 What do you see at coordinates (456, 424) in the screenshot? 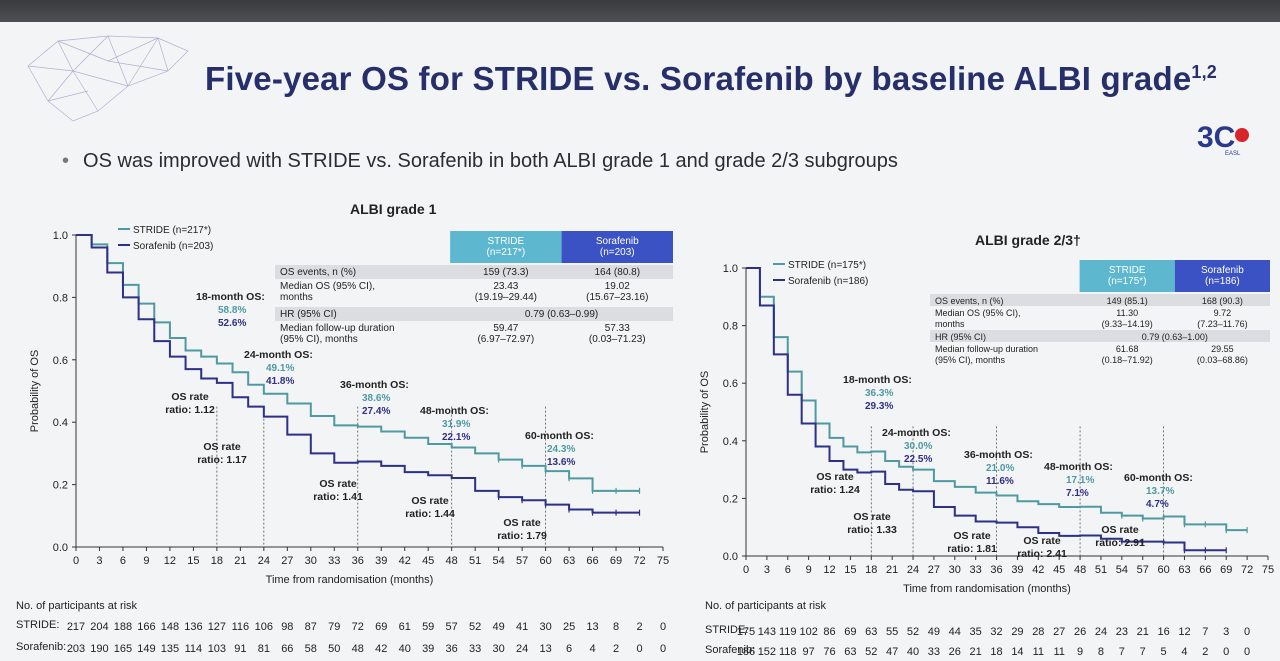
I see `landmark-os-stride: 31.9%` at bounding box center [456, 424].